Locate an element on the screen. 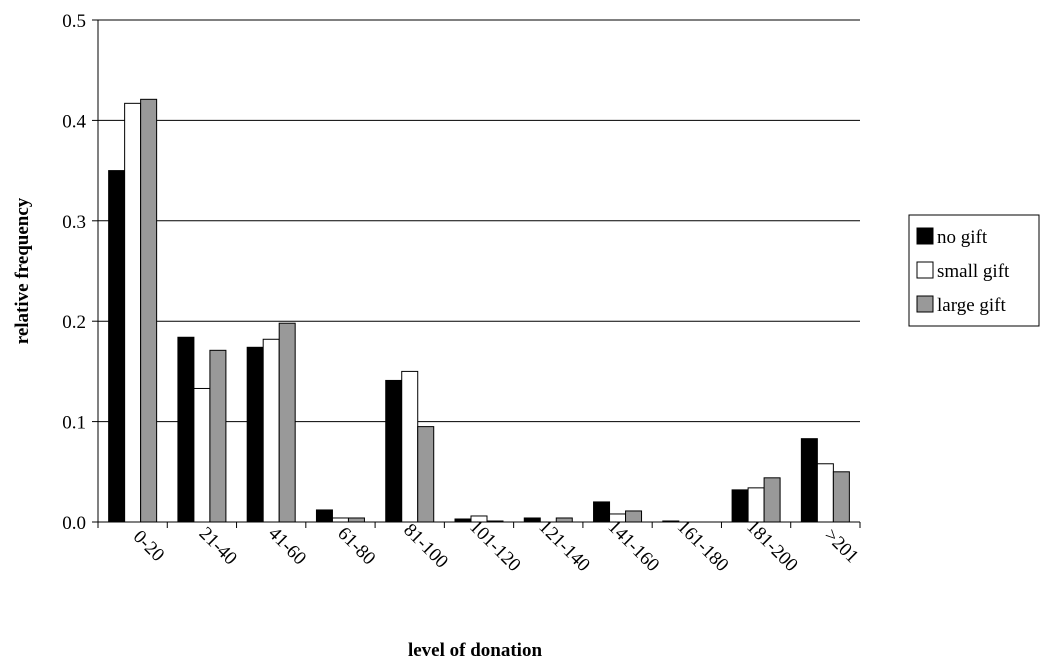  x-tick-label: 41-60 is located at coordinates (287, 546).